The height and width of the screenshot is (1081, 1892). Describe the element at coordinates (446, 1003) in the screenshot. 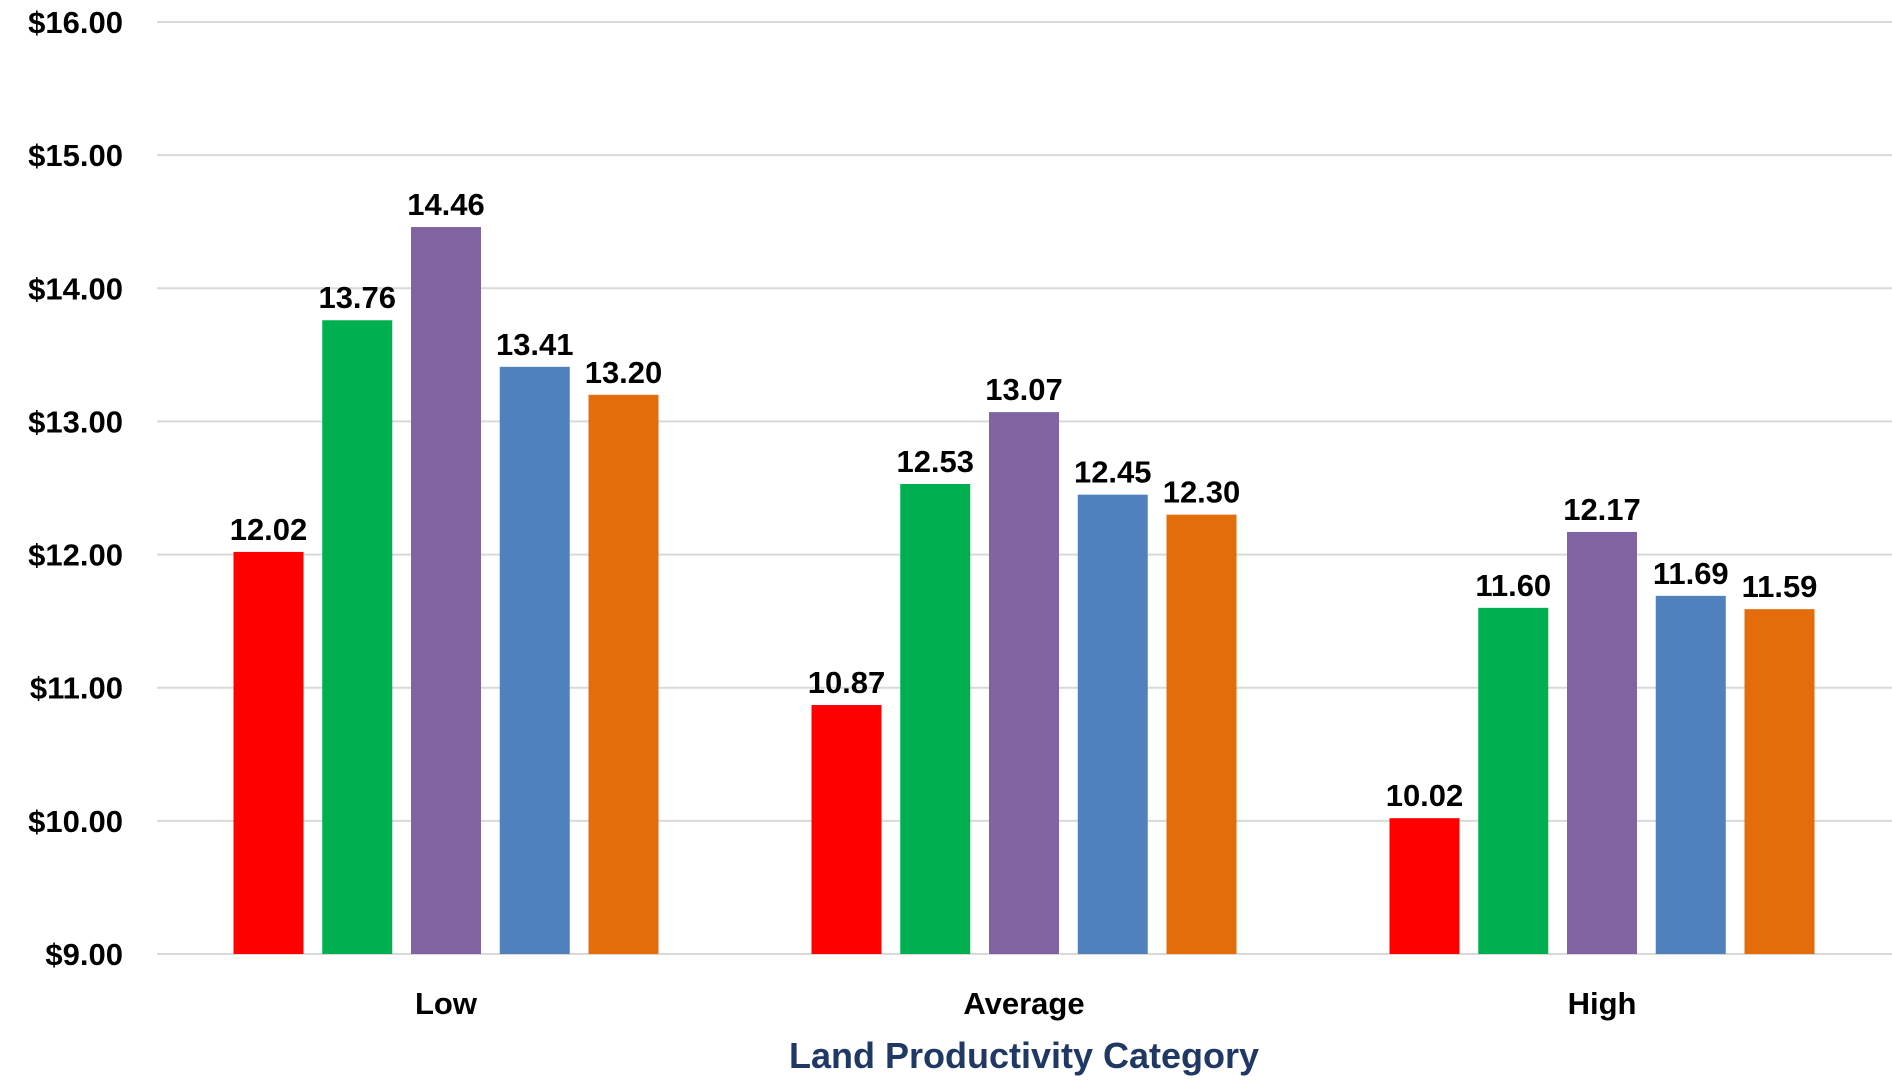

I see `category-label: Low` at that location.